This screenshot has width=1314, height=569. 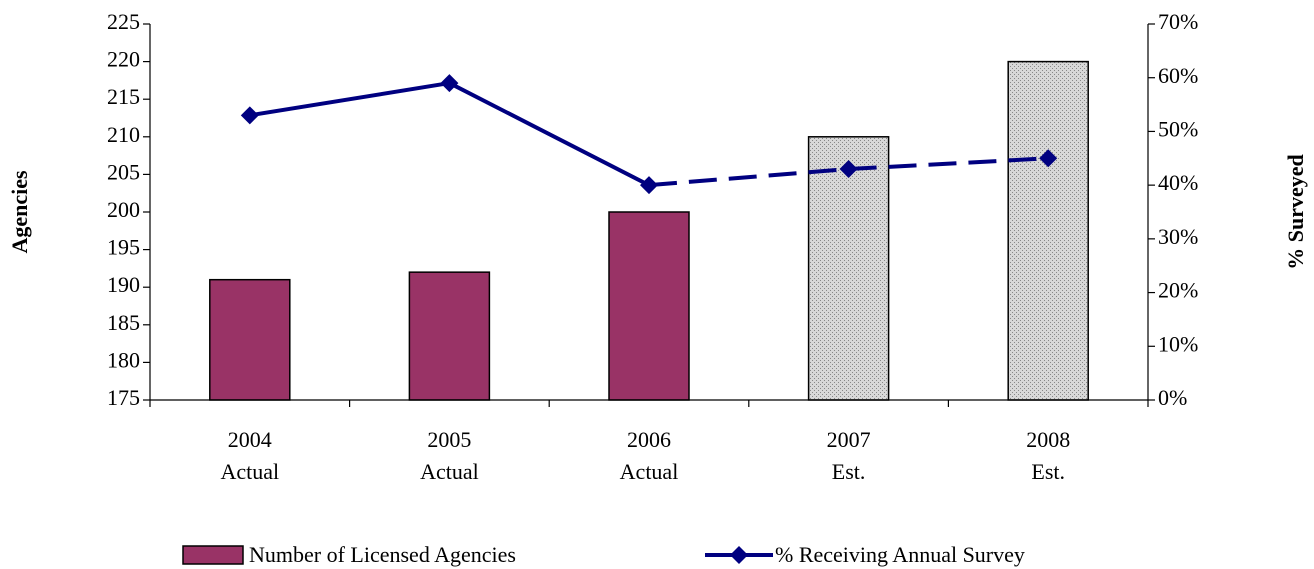 What do you see at coordinates (1178, 21) in the screenshot?
I see `y2-tick-label: 70%` at bounding box center [1178, 21].